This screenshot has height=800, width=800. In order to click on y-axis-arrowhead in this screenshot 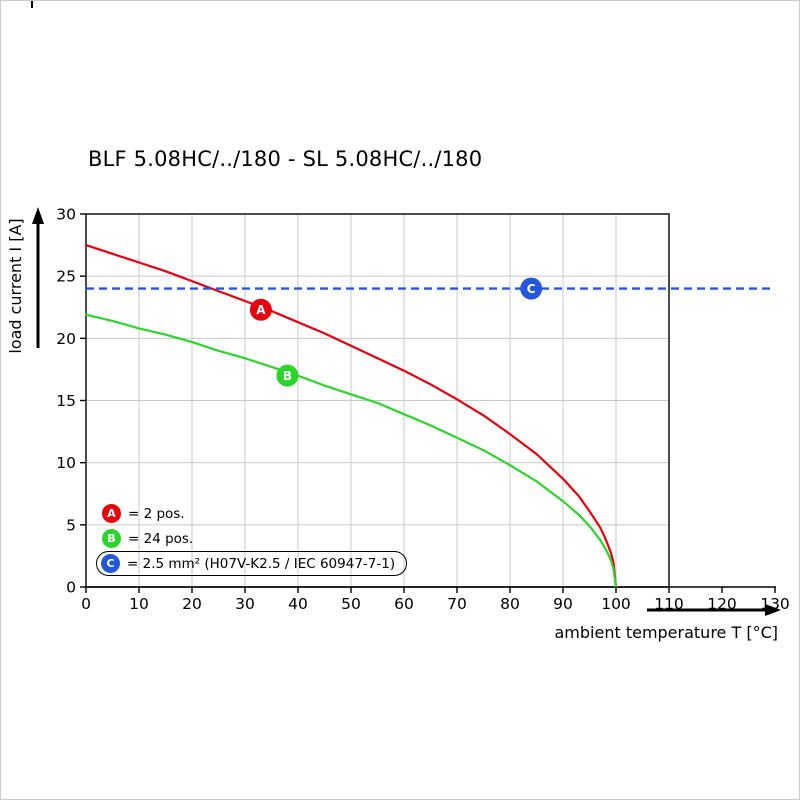, I will do `click(38, 215)`.